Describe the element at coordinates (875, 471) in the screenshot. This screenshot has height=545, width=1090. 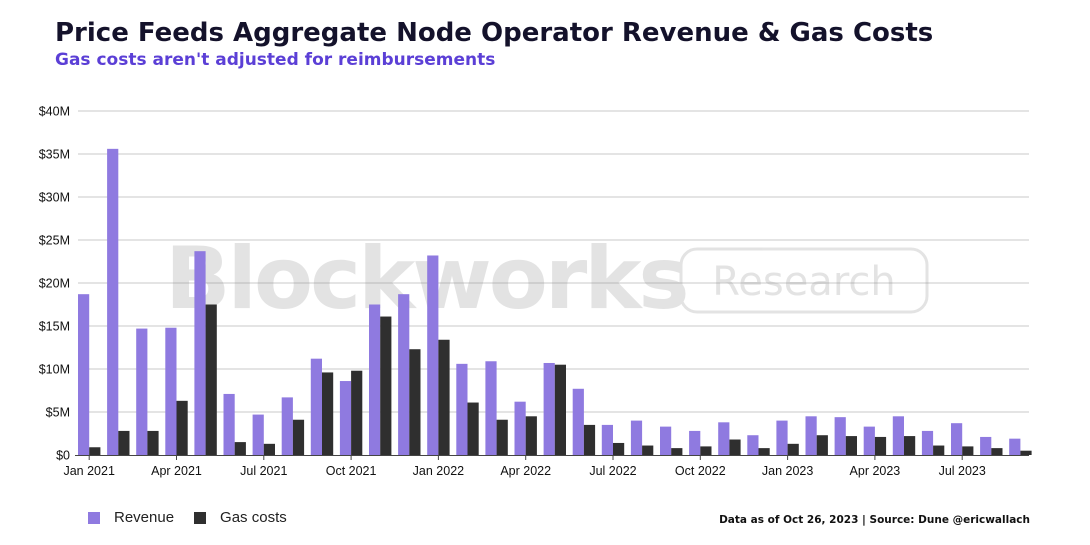
I see `x-tick-label: Apr 2023` at that location.